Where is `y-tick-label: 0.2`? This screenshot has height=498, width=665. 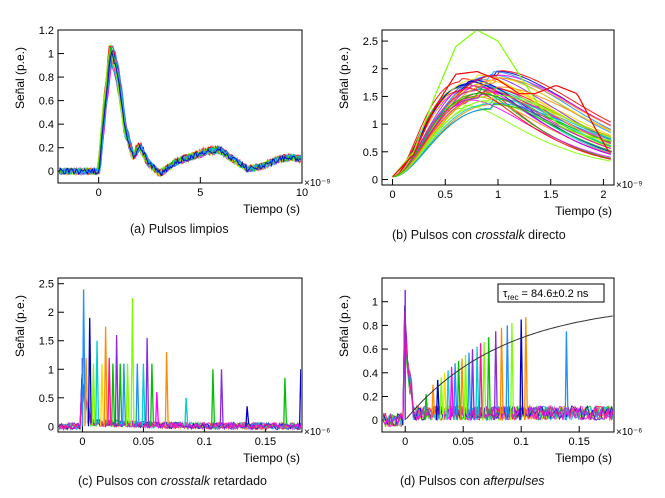
y-tick-label: 0.2 is located at coordinates (46, 149).